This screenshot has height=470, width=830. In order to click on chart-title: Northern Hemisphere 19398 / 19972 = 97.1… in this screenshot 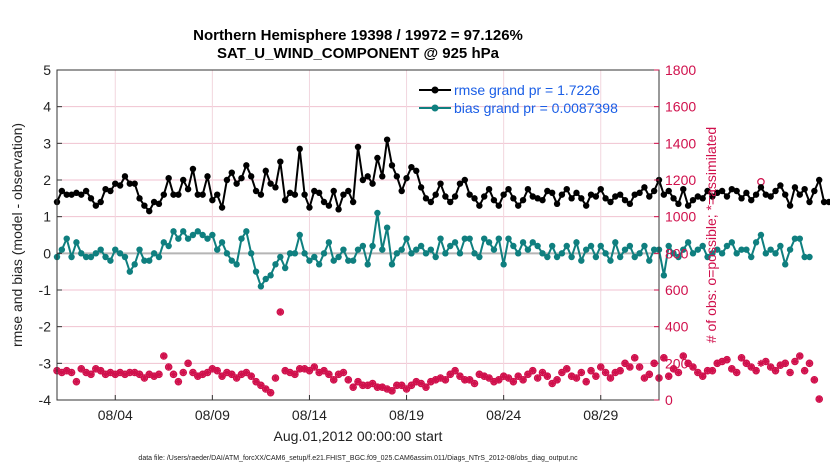, I will do `click(358, 35)`.